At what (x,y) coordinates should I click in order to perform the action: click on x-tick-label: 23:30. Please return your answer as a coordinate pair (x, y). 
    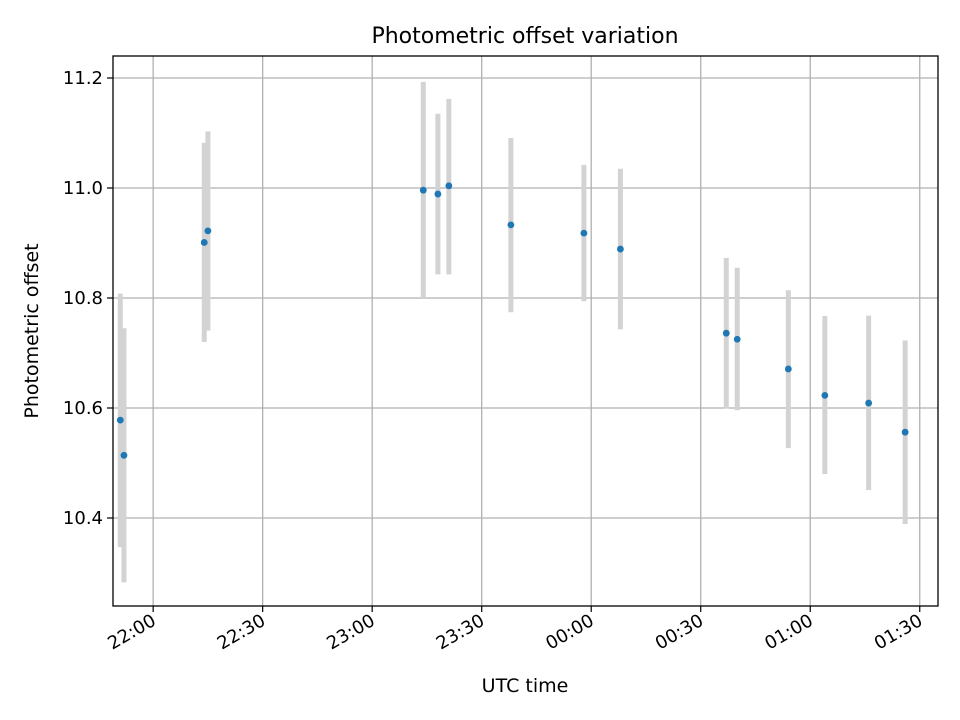
    Looking at the image, I should click on (460, 632).